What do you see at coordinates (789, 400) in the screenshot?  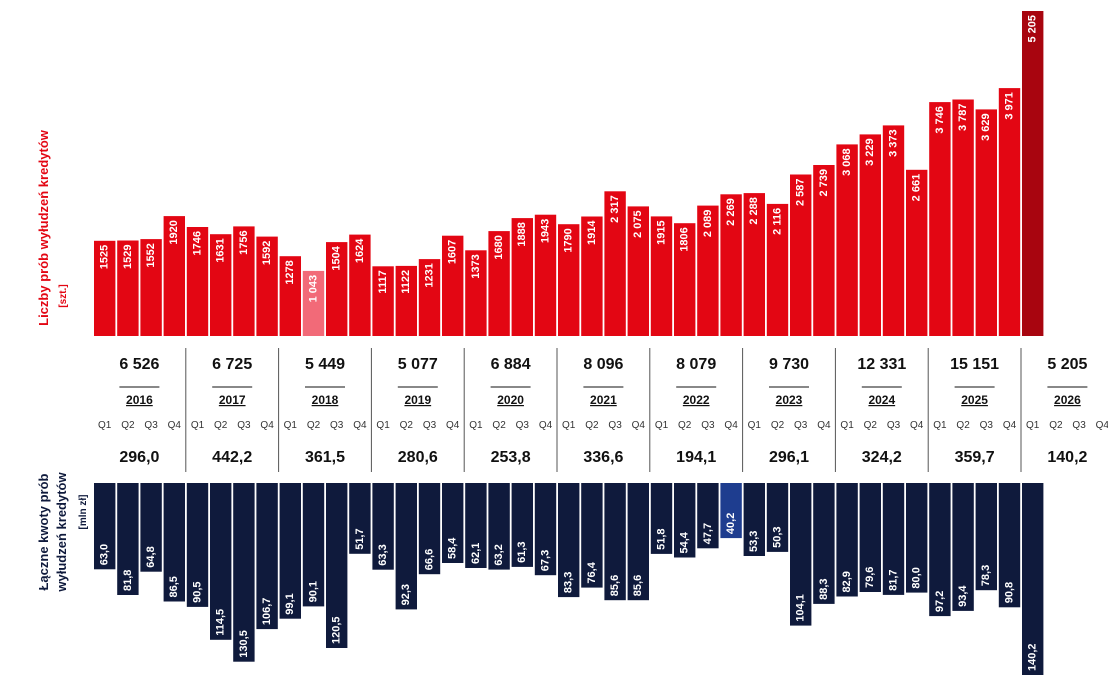 I see `year-label: 2023` at bounding box center [789, 400].